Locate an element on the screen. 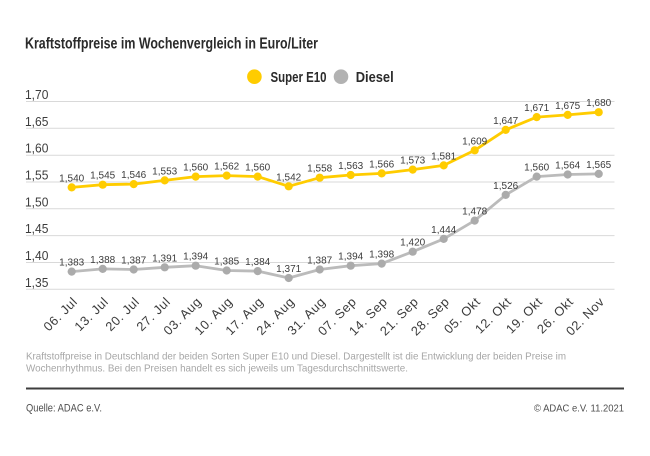 This screenshot has height=456, width=650. svg-text: 1,553 is located at coordinates (164, 171).